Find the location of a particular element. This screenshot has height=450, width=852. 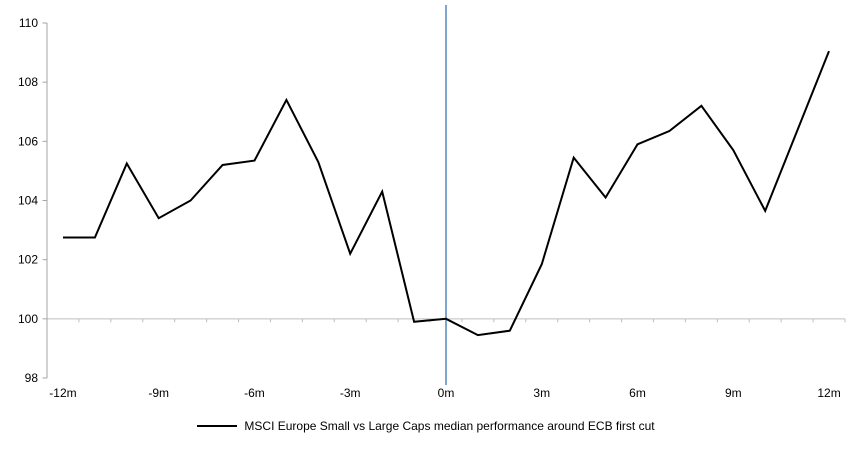

x-axis-label: -3m is located at coordinates (350, 393).